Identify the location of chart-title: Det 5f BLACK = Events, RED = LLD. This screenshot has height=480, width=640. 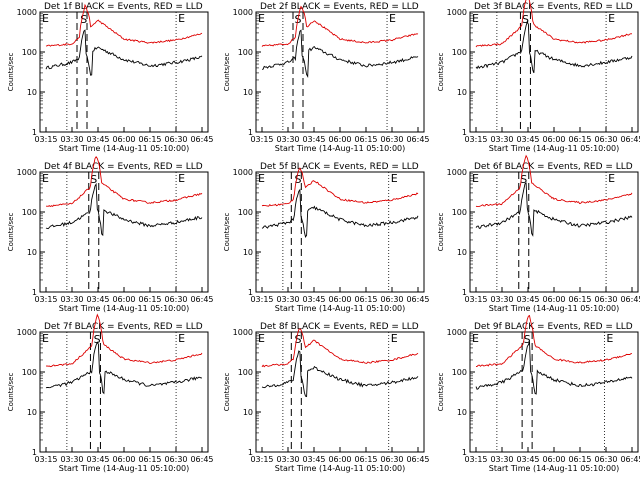
(339, 167).